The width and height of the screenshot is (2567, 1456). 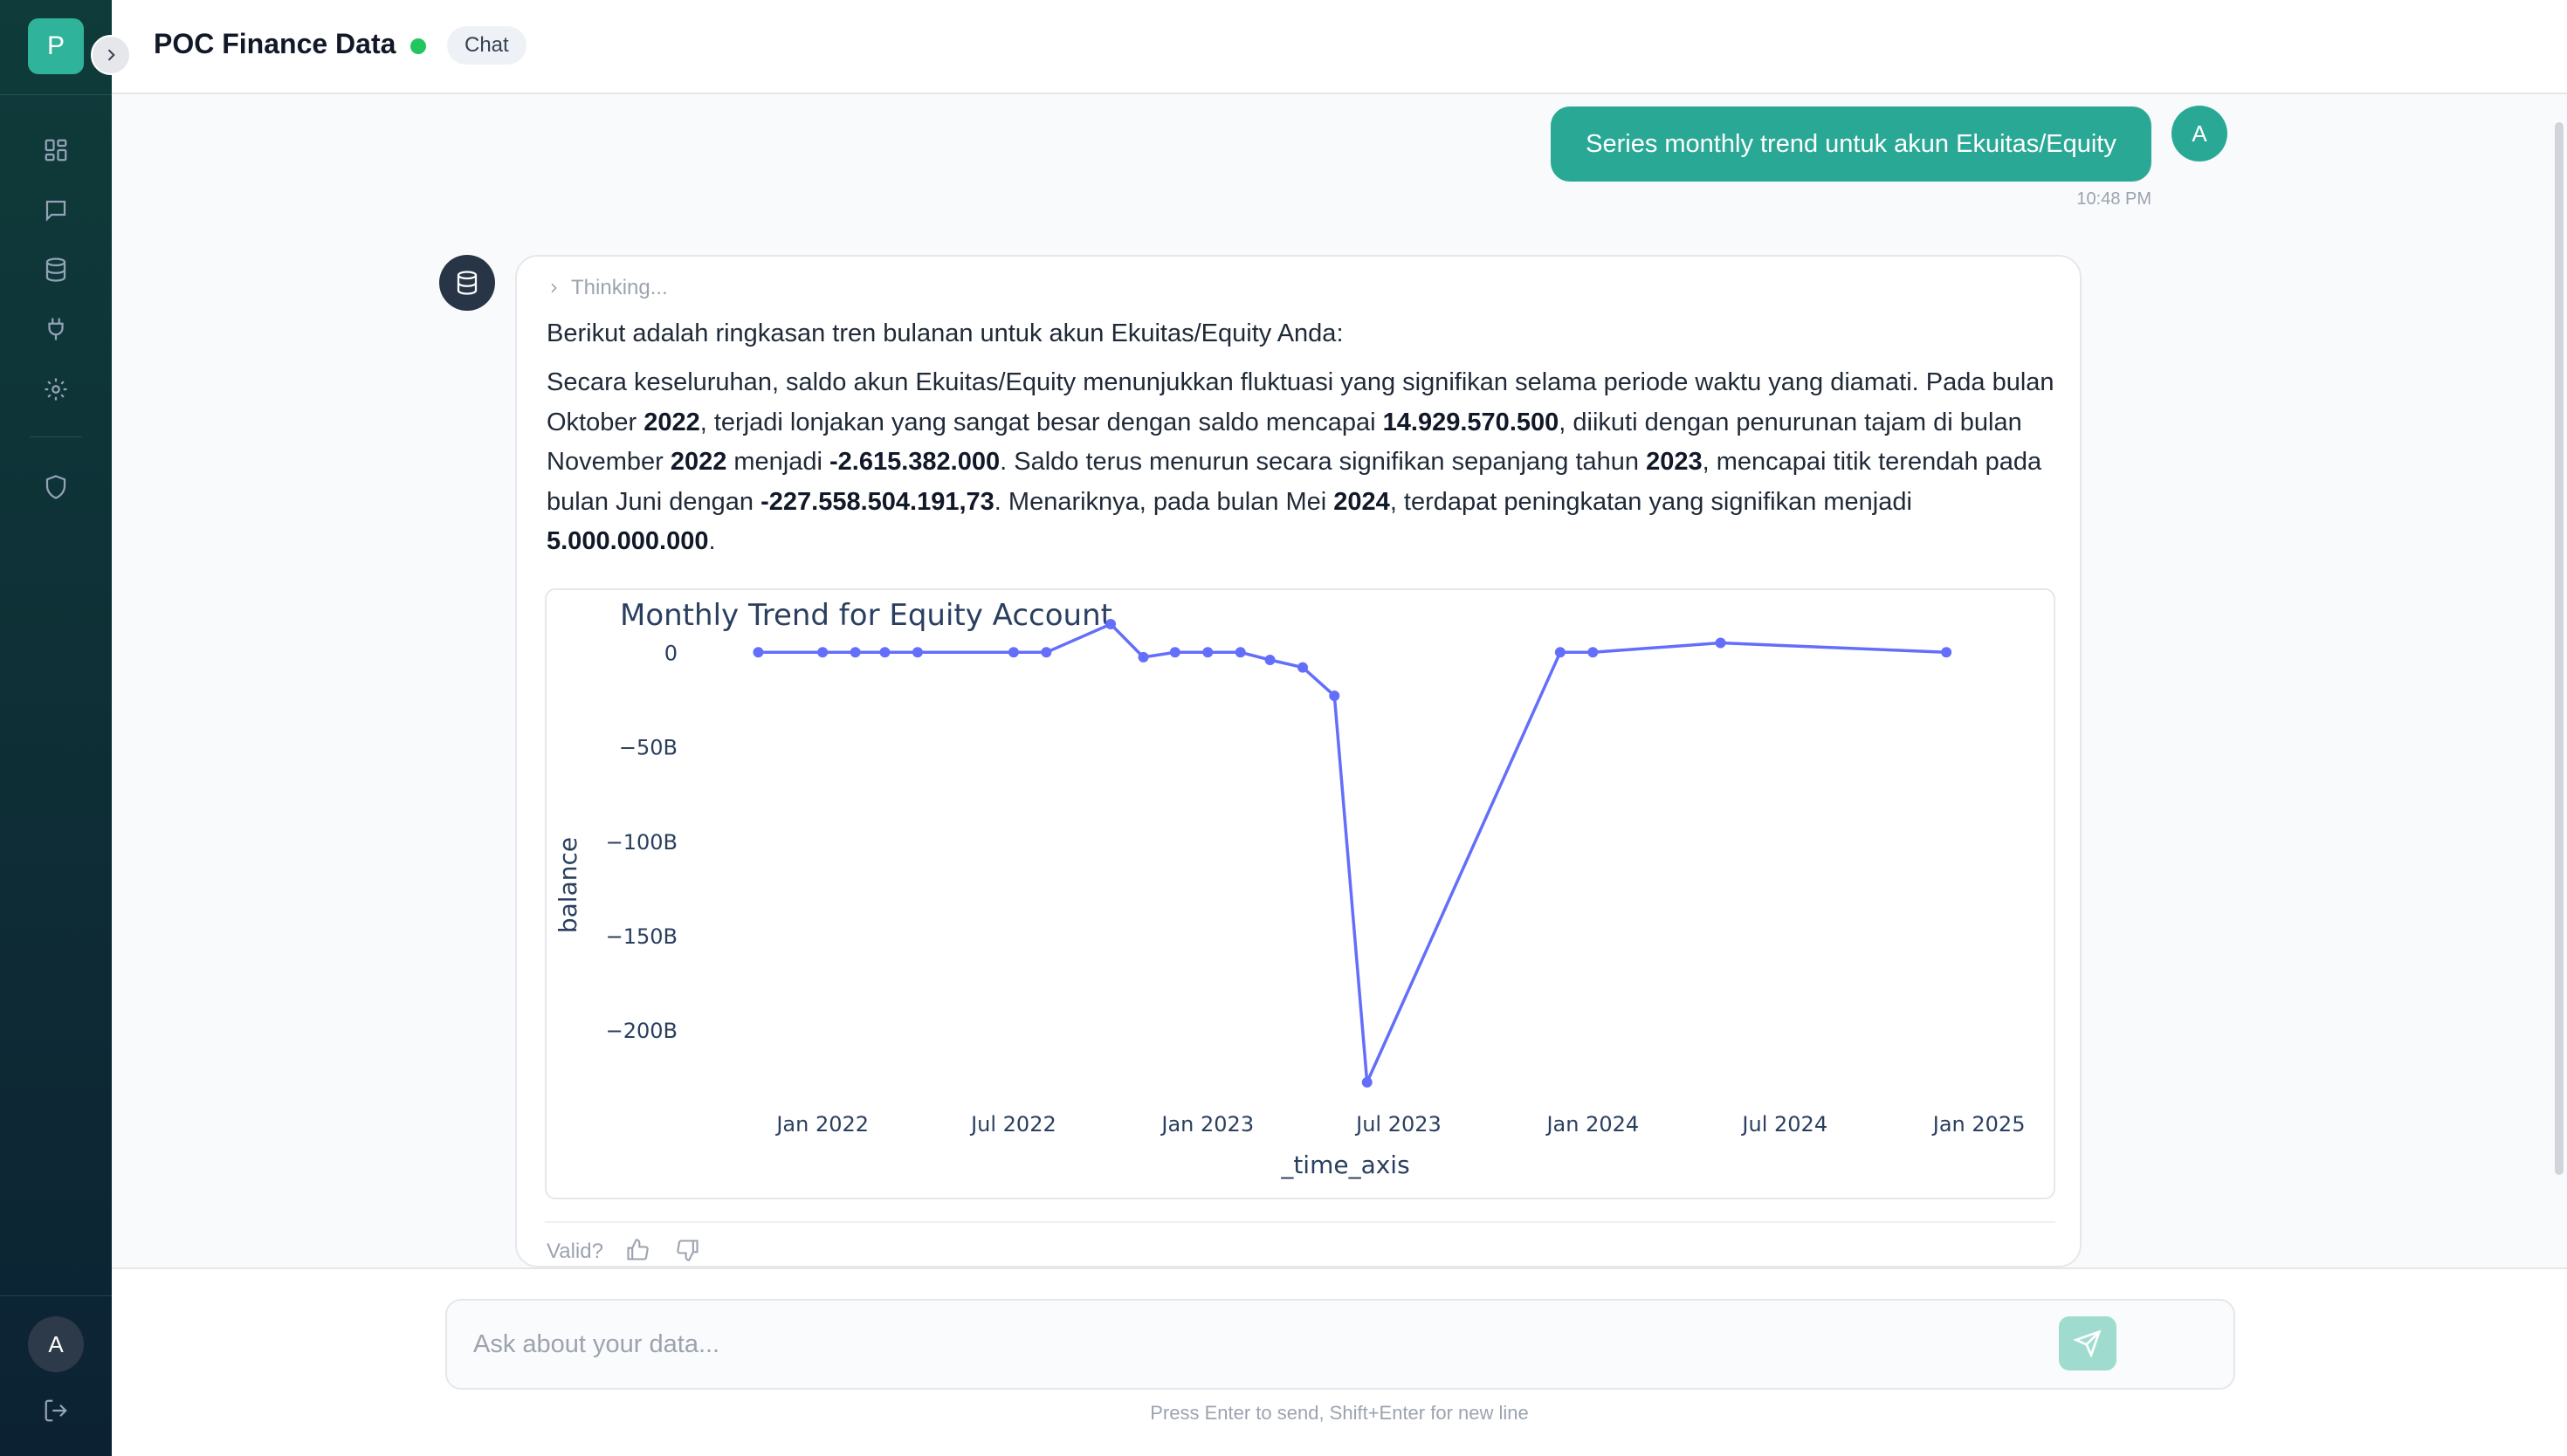 I want to click on thumbs-up-button, so click(x=637, y=1250).